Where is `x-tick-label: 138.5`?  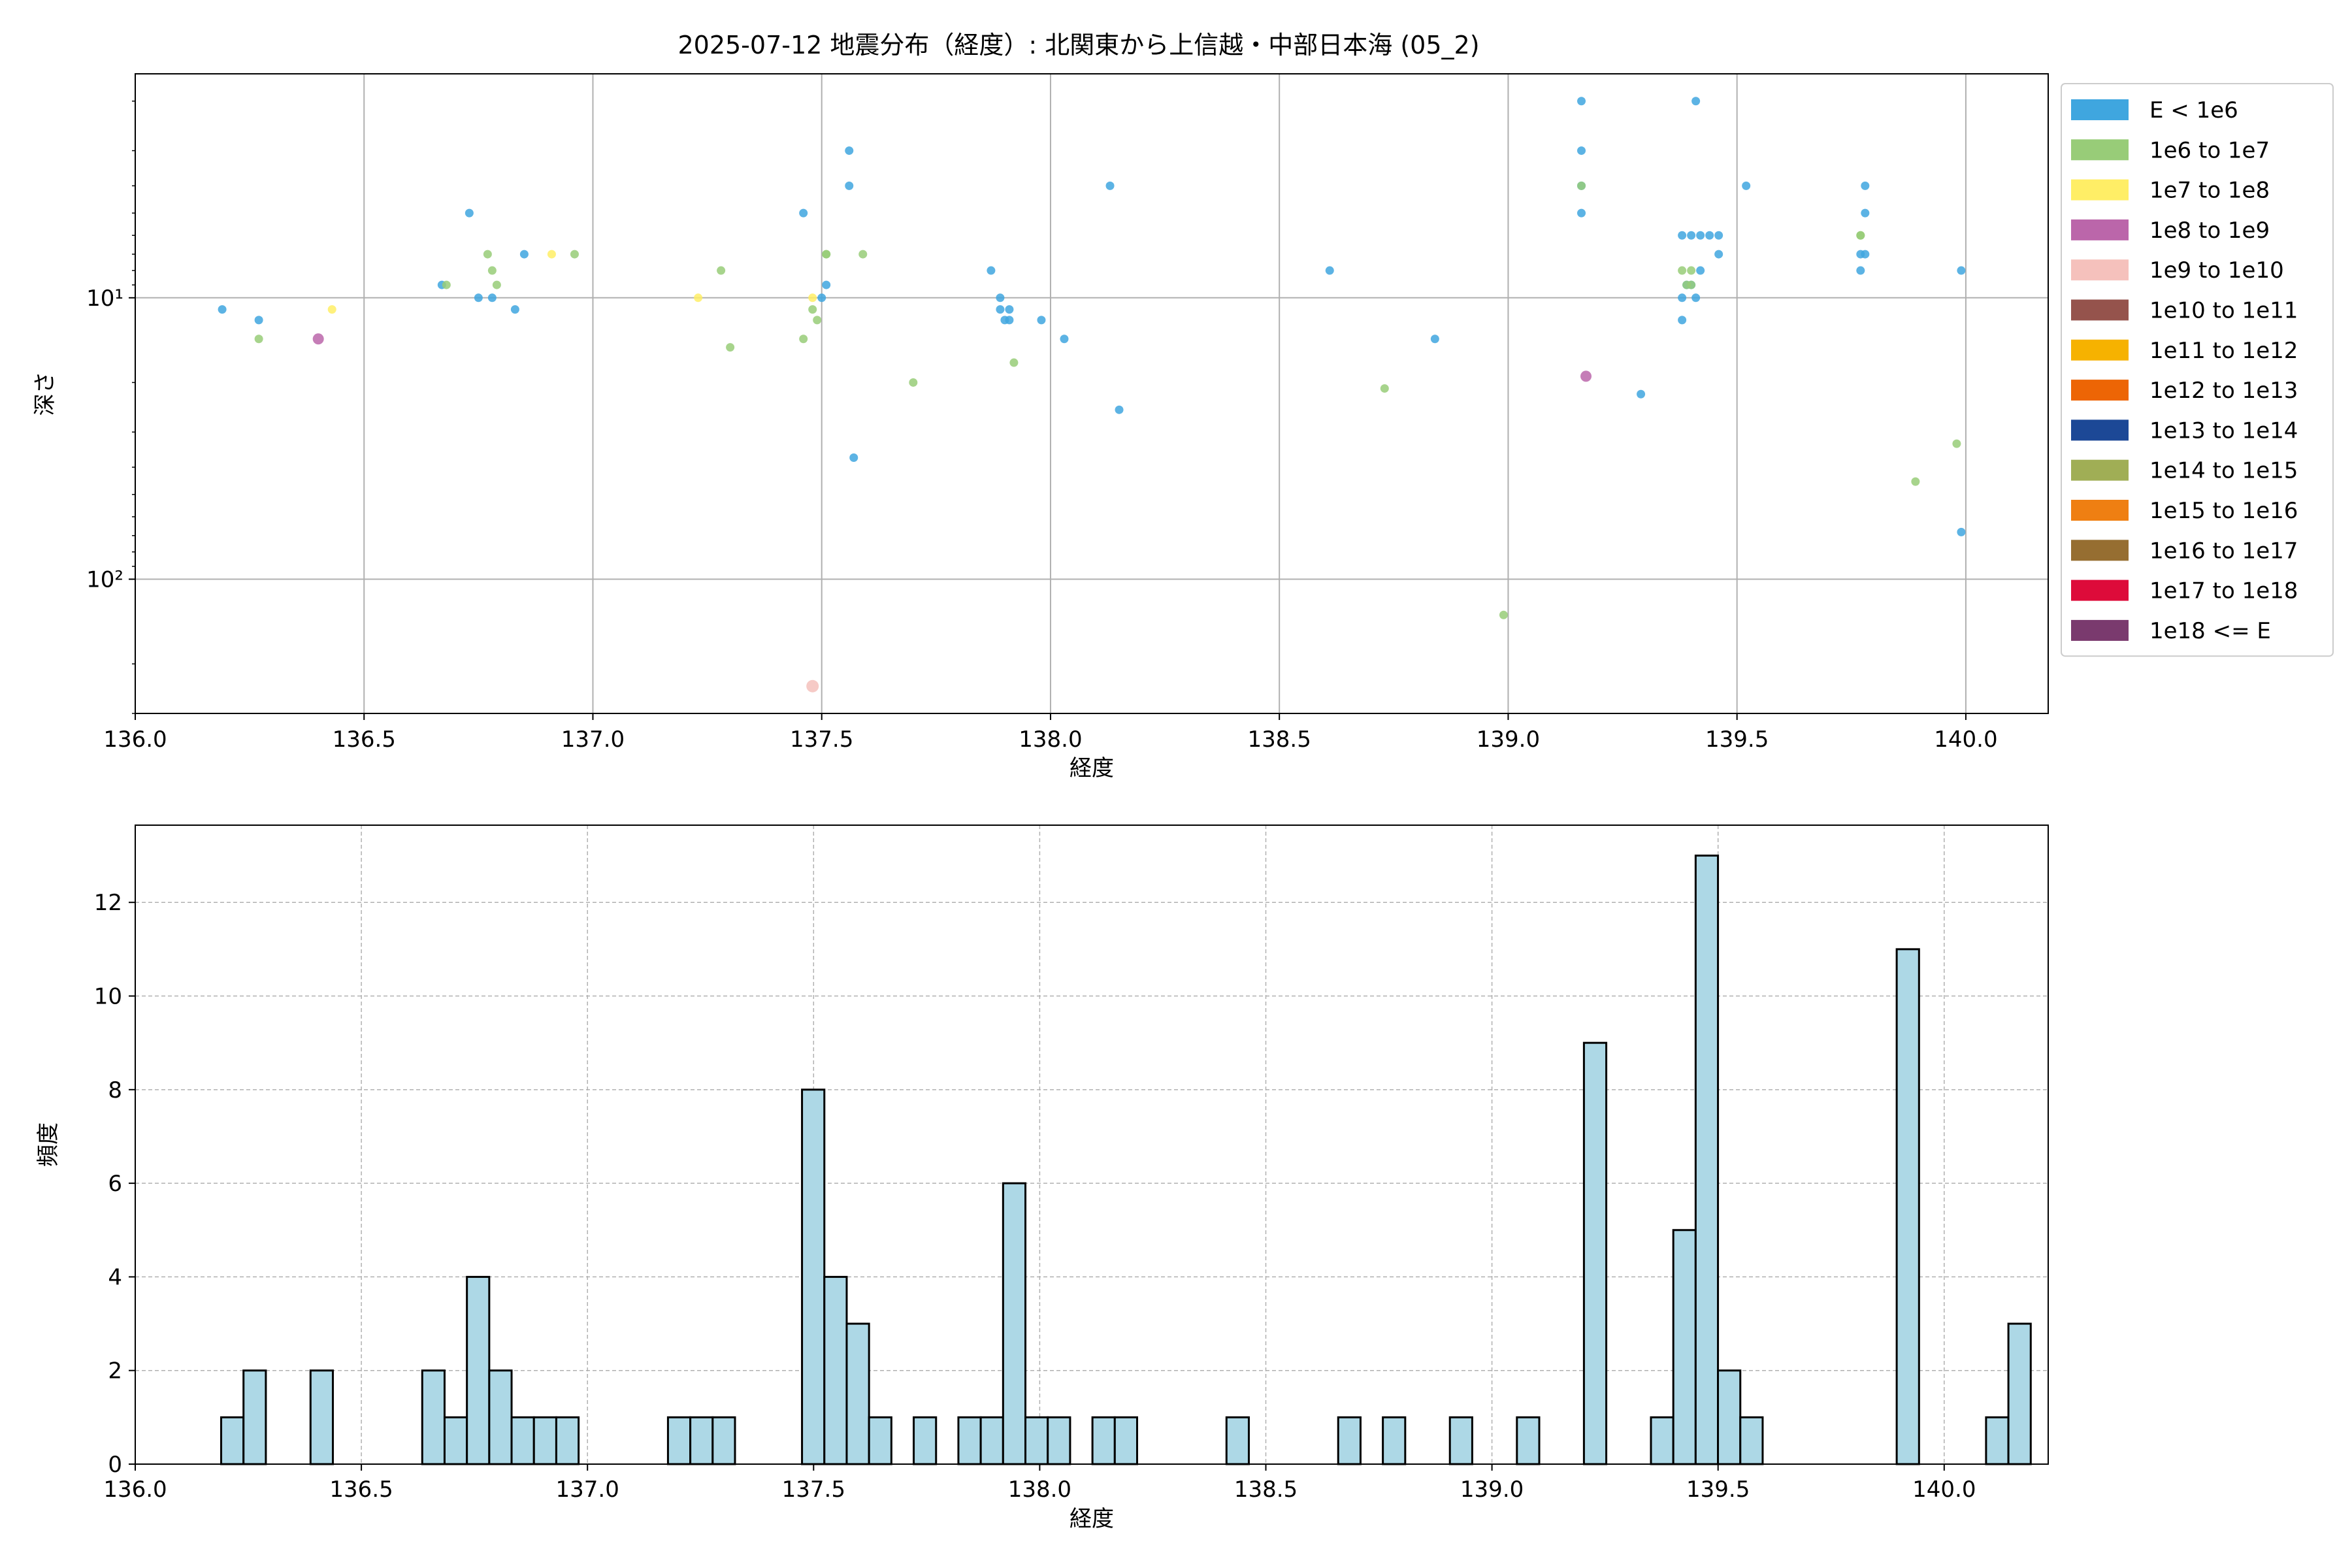 x-tick-label: 138.5 is located at coordinates (1279, 740).